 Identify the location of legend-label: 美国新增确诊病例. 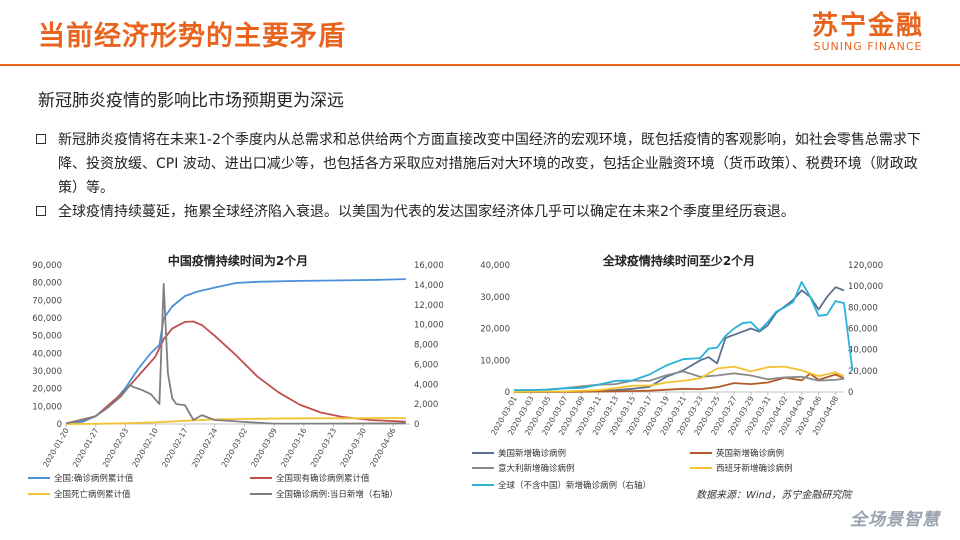
(532, 453).